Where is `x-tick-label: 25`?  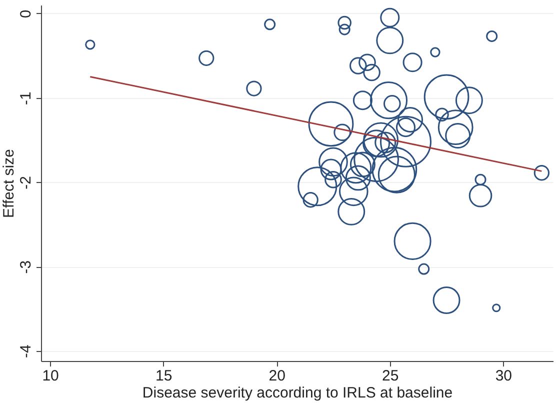
x-tick-label: 25 is located at coordinates (390, 376).